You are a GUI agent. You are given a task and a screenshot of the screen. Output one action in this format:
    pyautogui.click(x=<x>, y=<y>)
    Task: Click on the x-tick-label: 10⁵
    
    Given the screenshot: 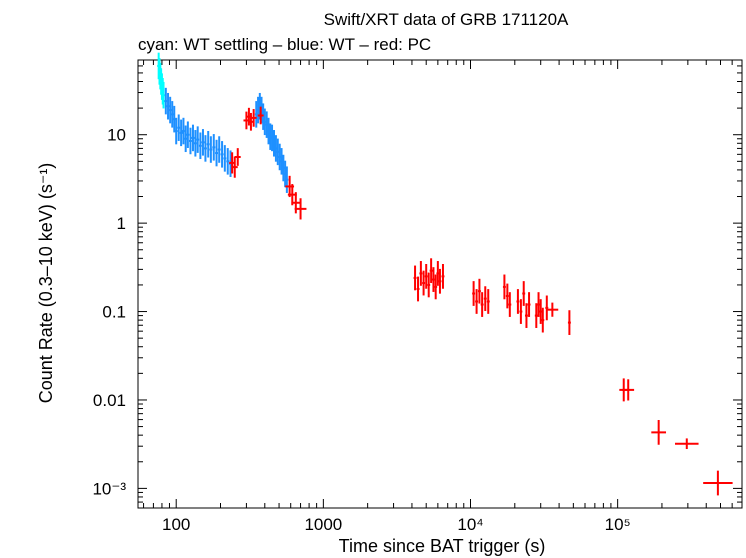 What is the action you would take?
    pyautogui.click(x=618, y=524)
    